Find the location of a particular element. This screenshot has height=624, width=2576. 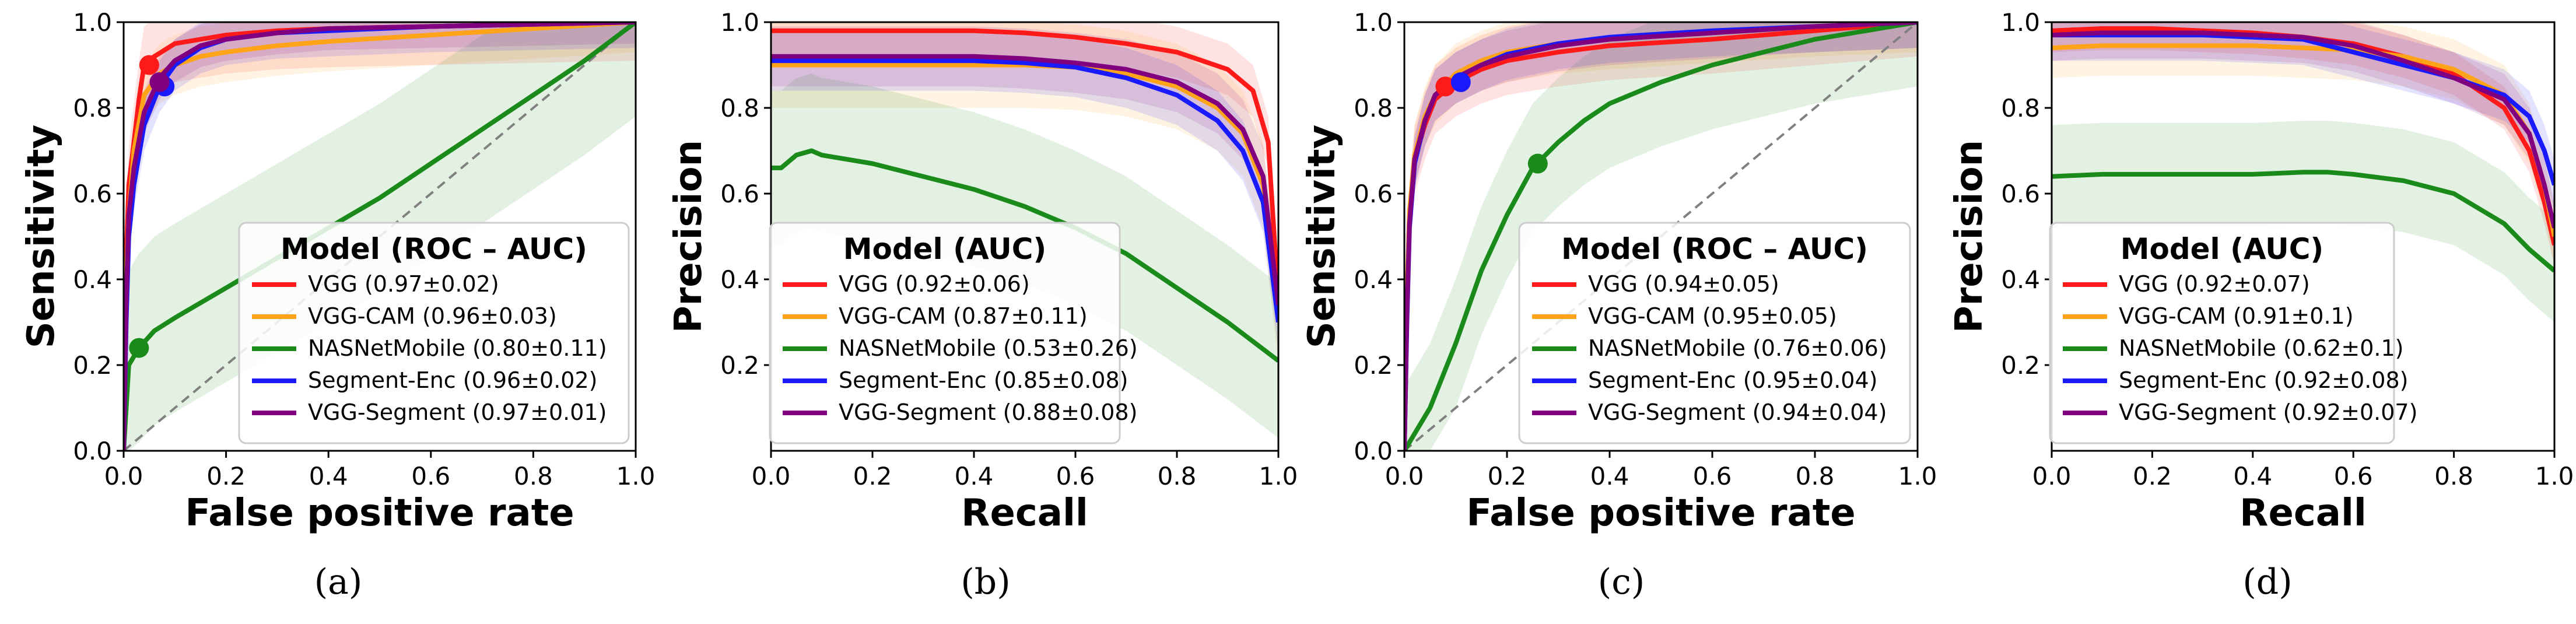

panel-caption: (b) is located at coordinates (985, 582).